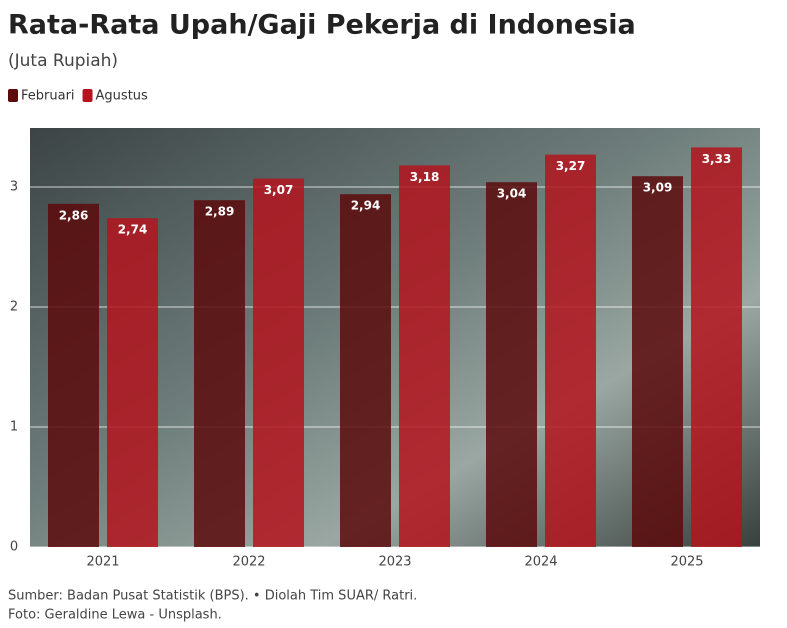  I want to click on value-label: 2,89, so click(220, 212).